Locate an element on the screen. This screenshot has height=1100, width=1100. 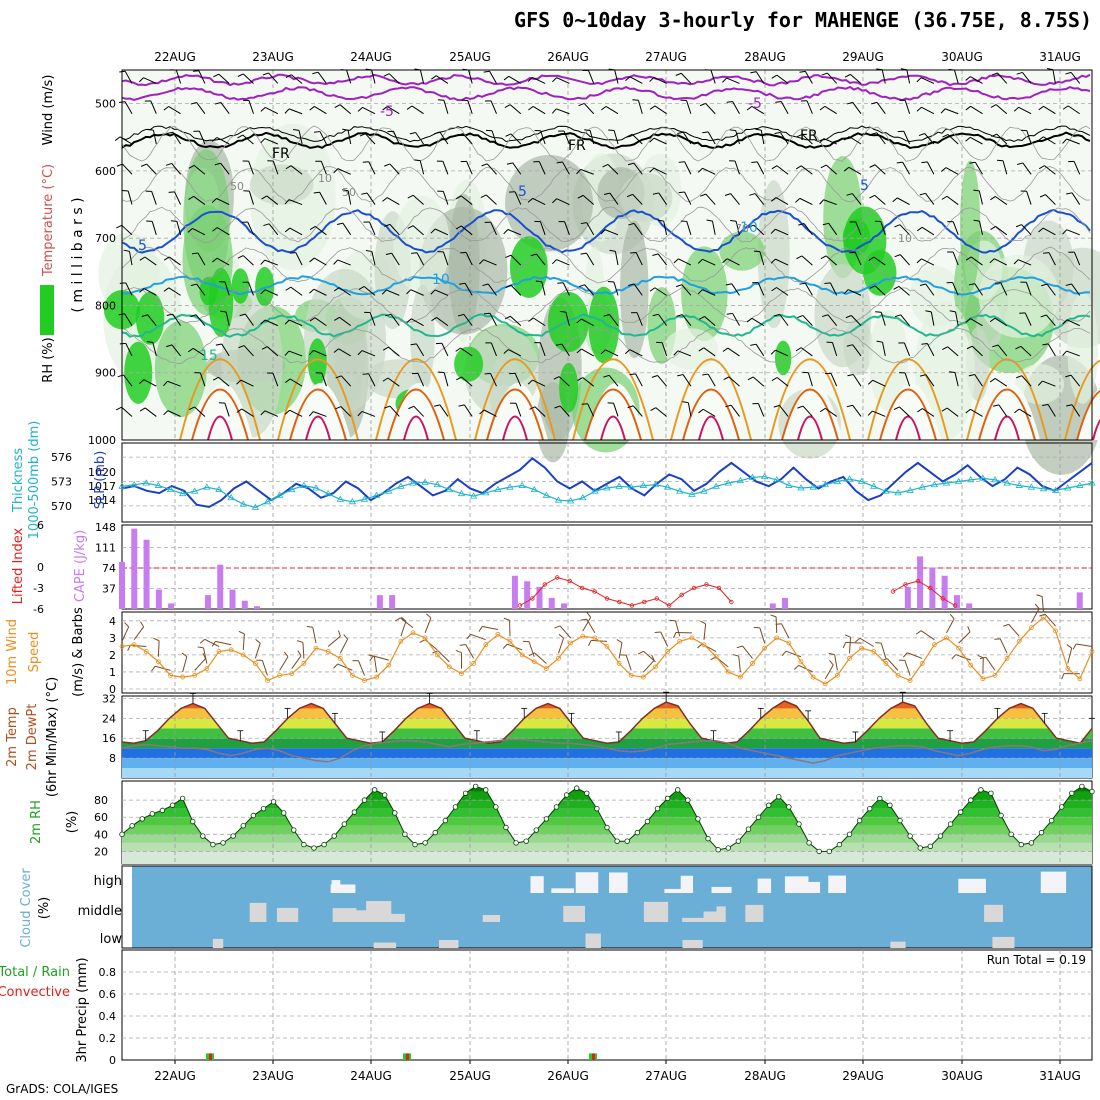
ylabel-wind: Wind (m/s) is located at coordinates (48, 110).